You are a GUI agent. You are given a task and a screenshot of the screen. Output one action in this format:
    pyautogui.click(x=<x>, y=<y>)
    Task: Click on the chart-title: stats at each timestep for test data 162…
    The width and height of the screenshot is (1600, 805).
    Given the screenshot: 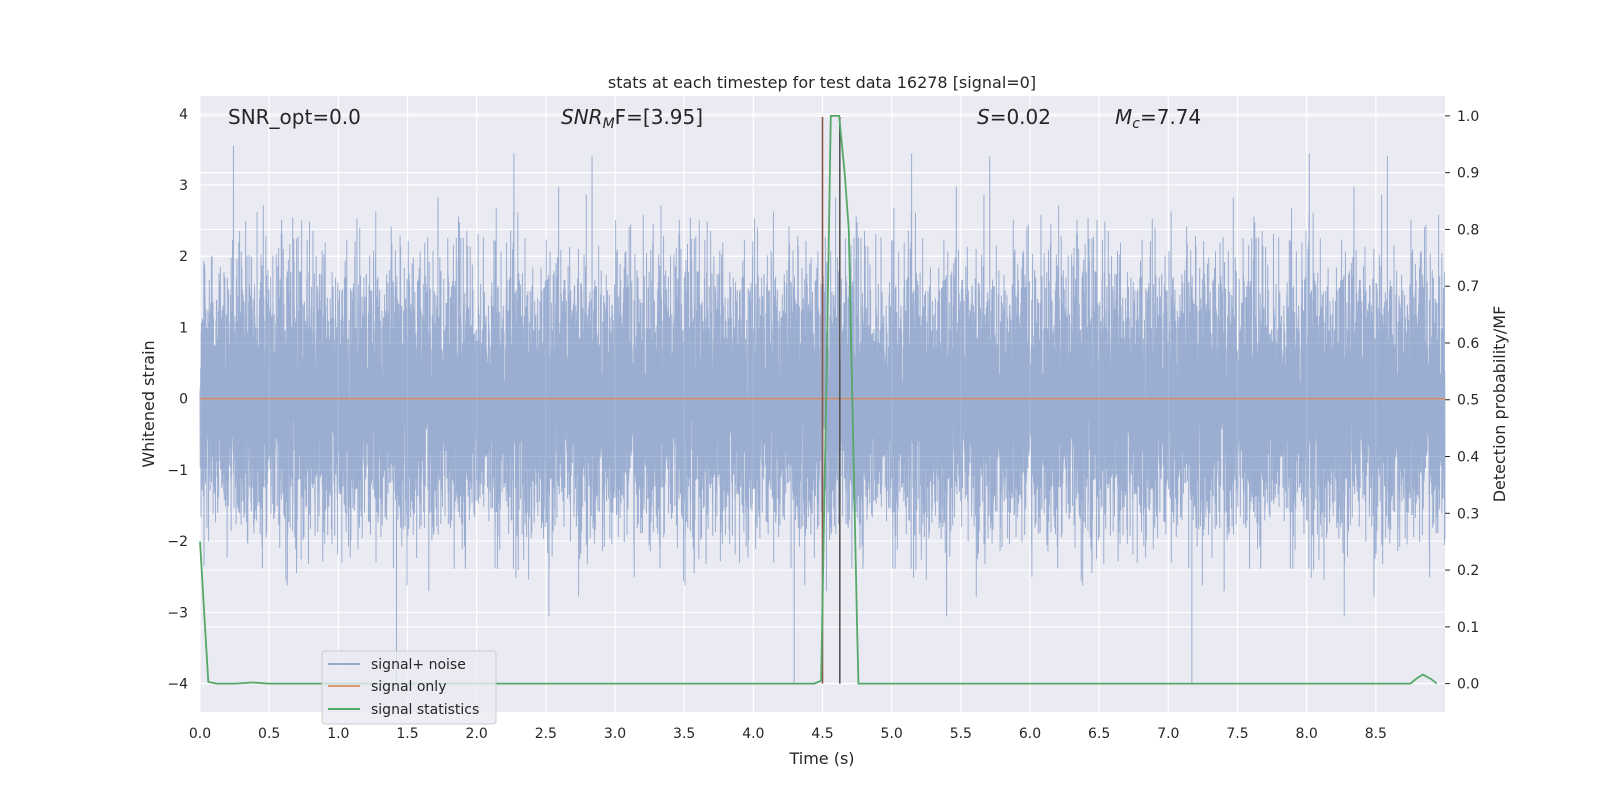 What is the action you would take?
    pyautogui.click(x=822, y=82)
    